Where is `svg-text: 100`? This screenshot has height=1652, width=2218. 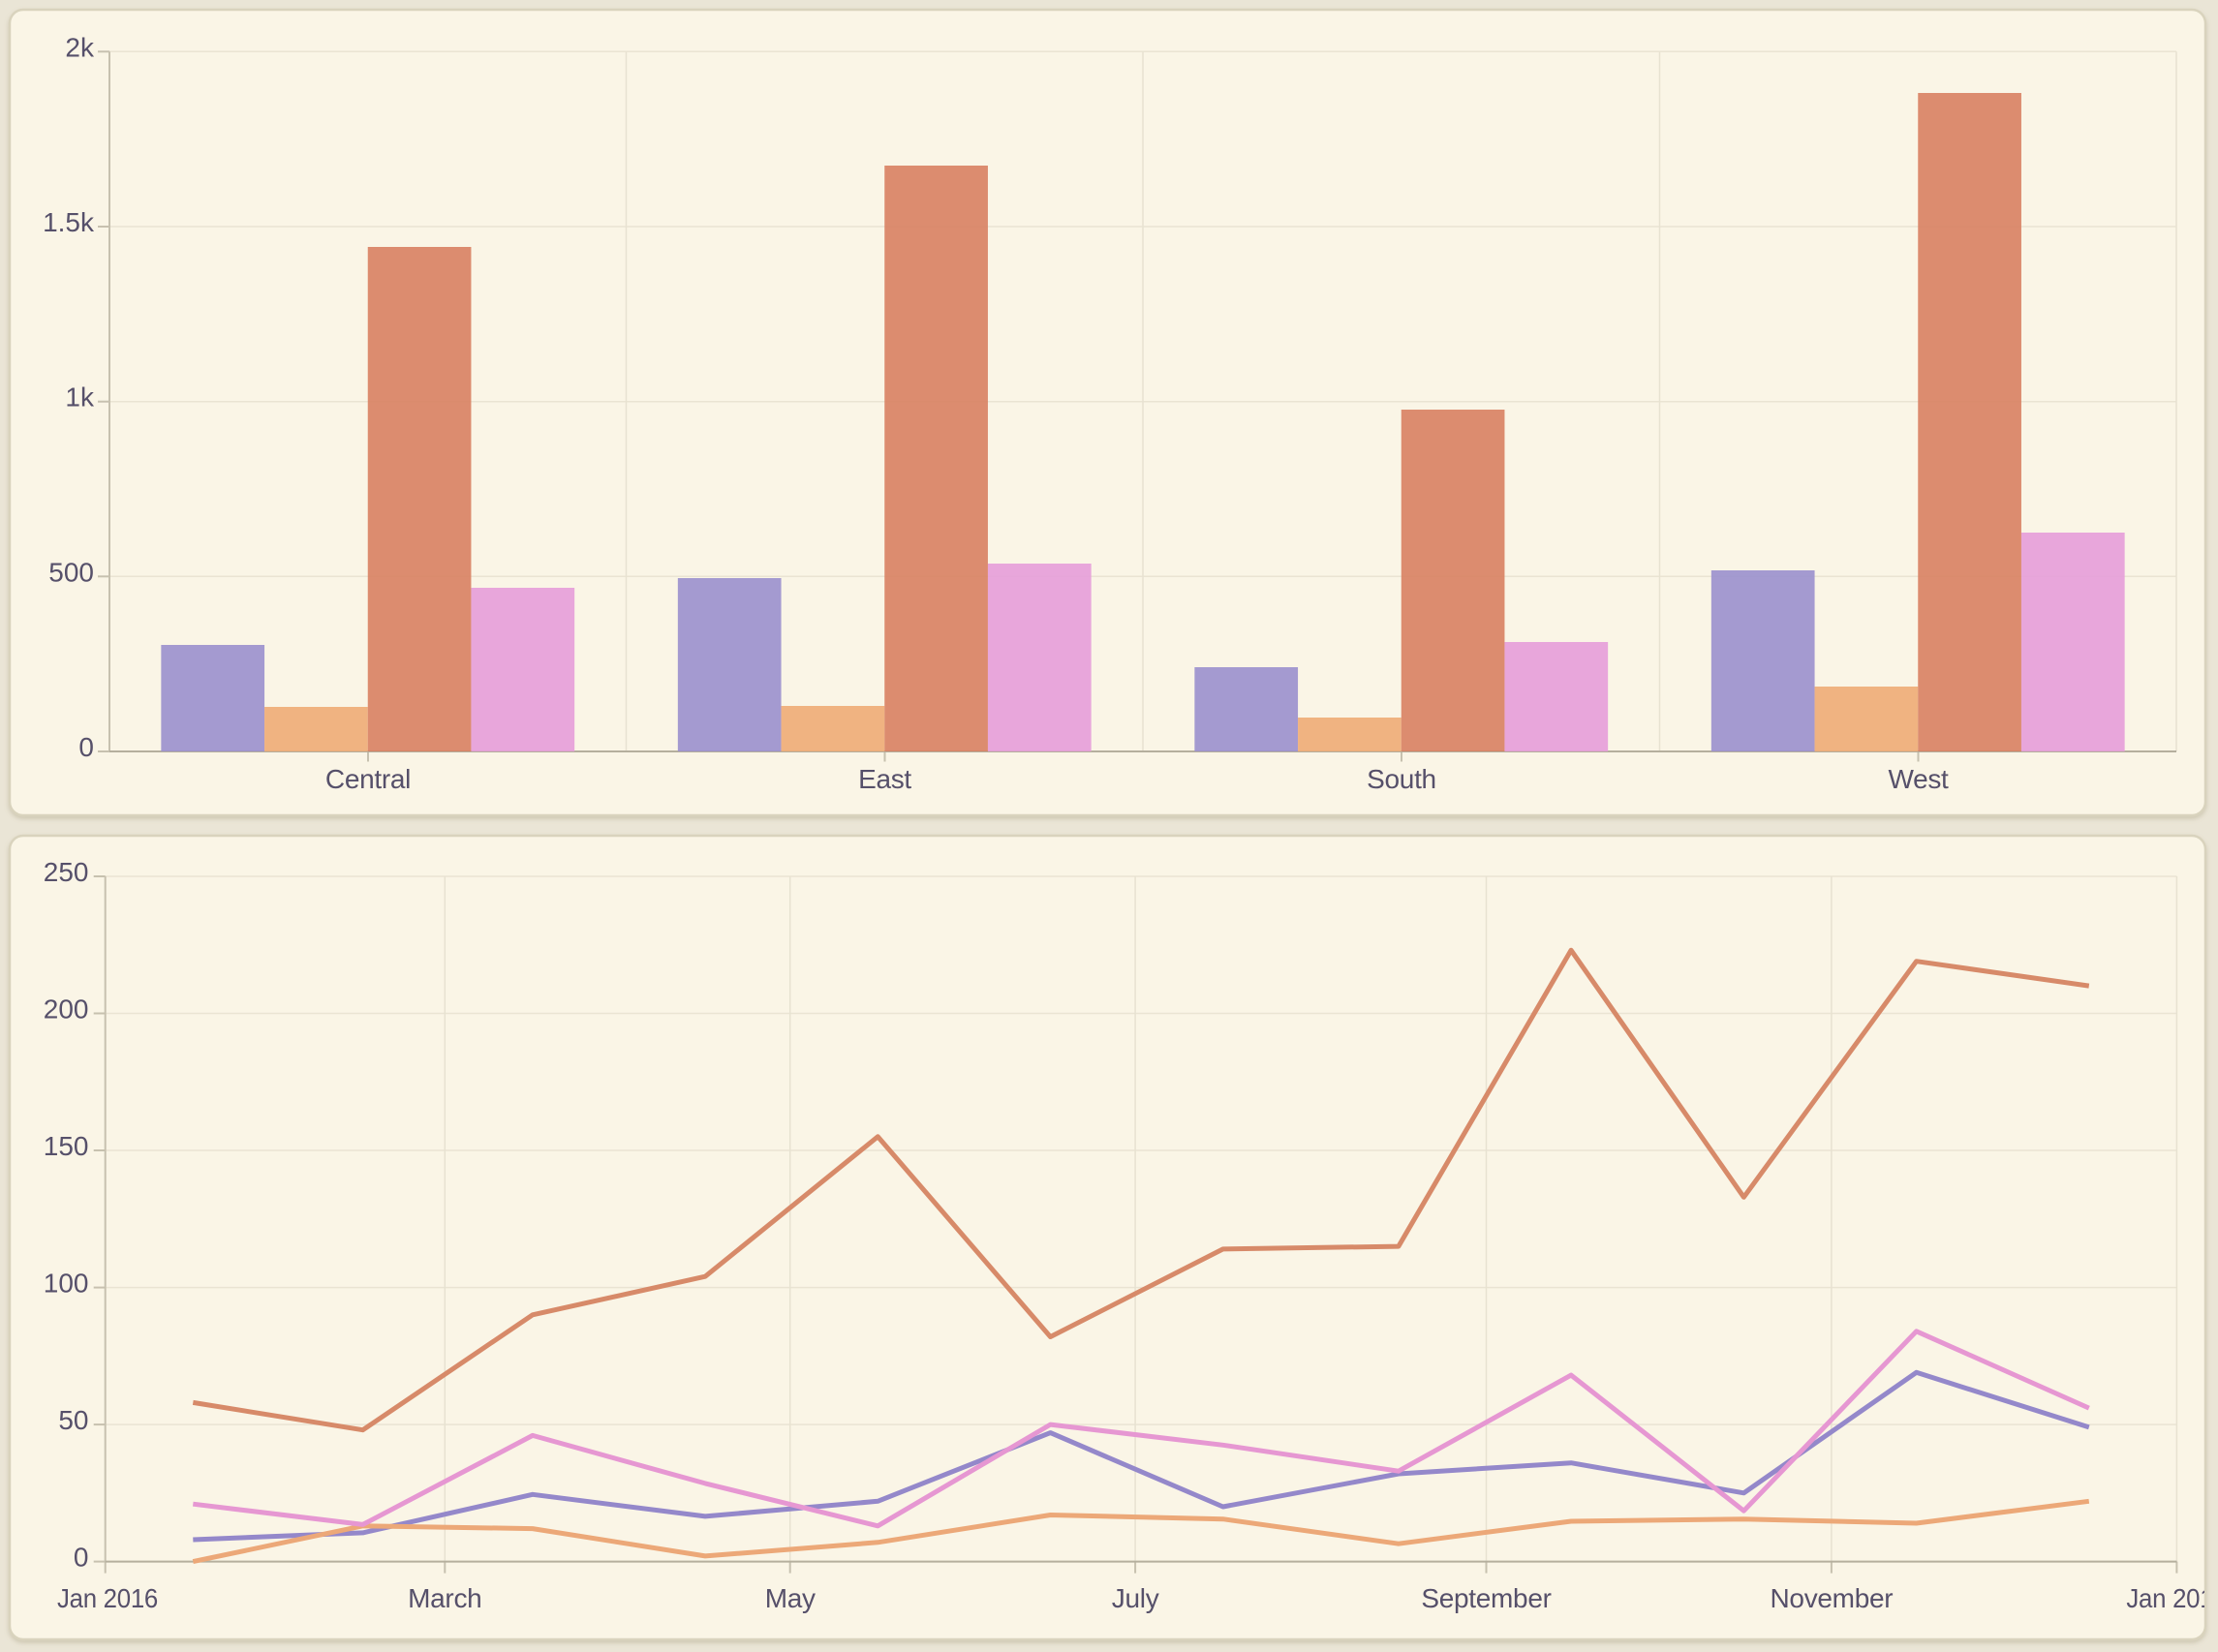 svg-text: 100 is located at coordinates (66, 1284).